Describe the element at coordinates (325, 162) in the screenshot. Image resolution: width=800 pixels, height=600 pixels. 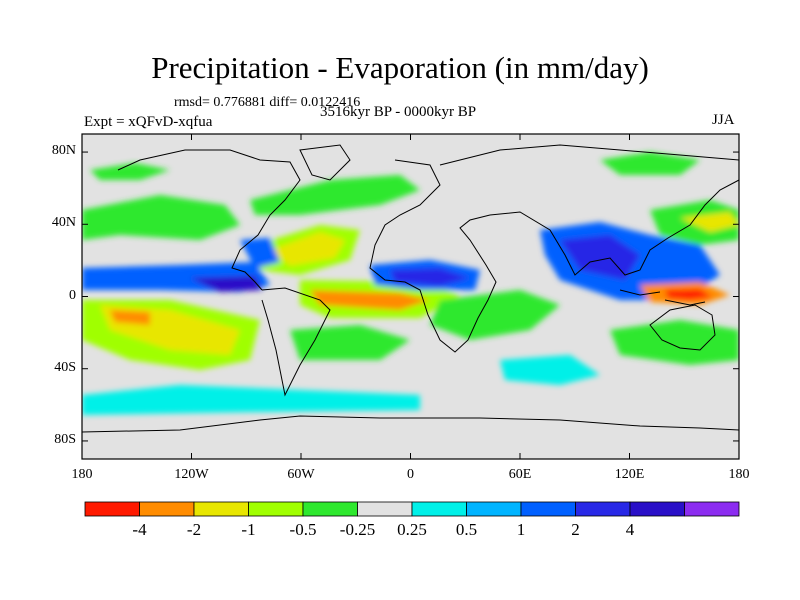
I see `coast-greenland` at that location.